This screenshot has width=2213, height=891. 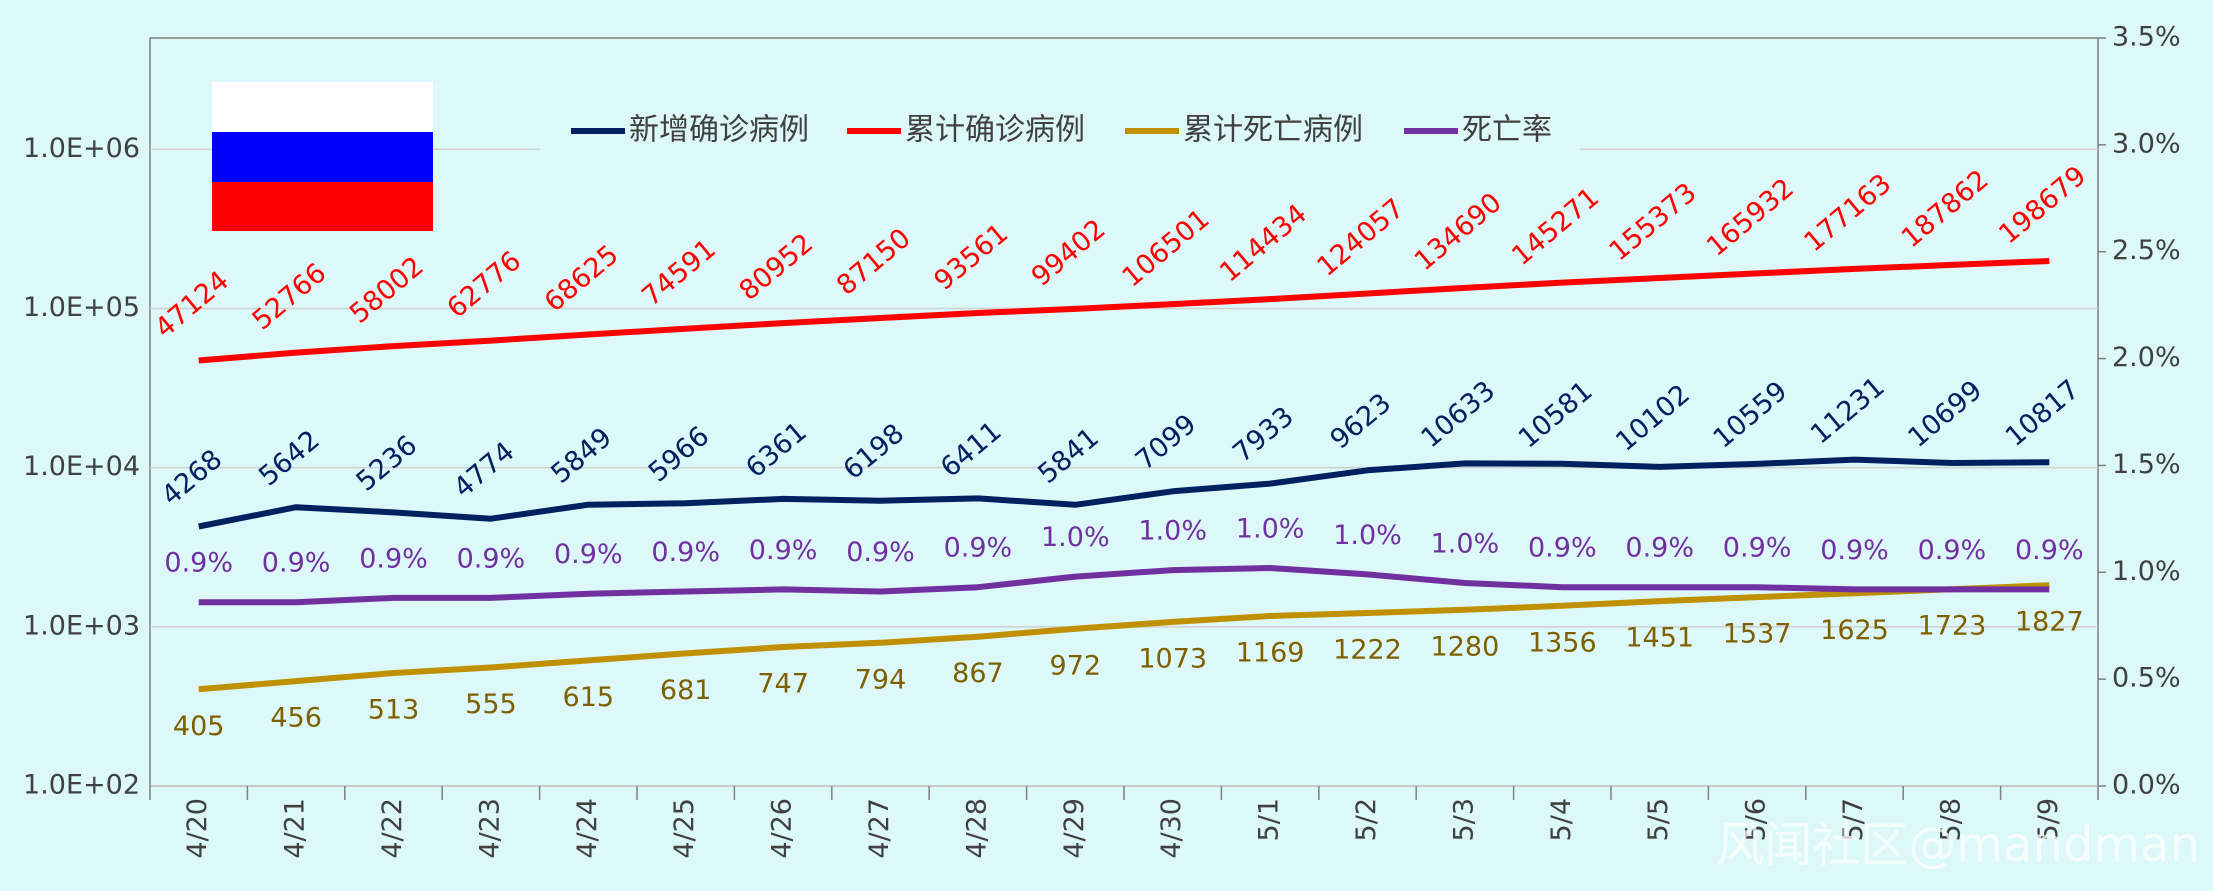 What do you see at coordinates (2146, 143) in the screenshot?
I see `y2-tick-label: 3.0%` at bounding box center [2146, 143].